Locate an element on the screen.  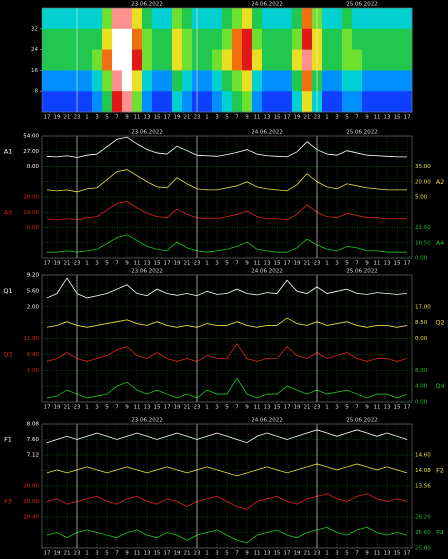
y-tick-label: 6.40 is located at coordinates (33, 355).